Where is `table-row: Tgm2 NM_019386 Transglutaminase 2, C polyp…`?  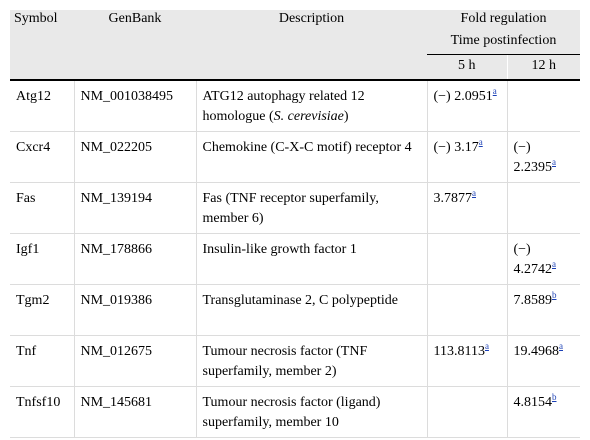
table-row: Tgm2 NM_019386 Transglutaminase 2, C polyp… is located at coordinates (295, 310).